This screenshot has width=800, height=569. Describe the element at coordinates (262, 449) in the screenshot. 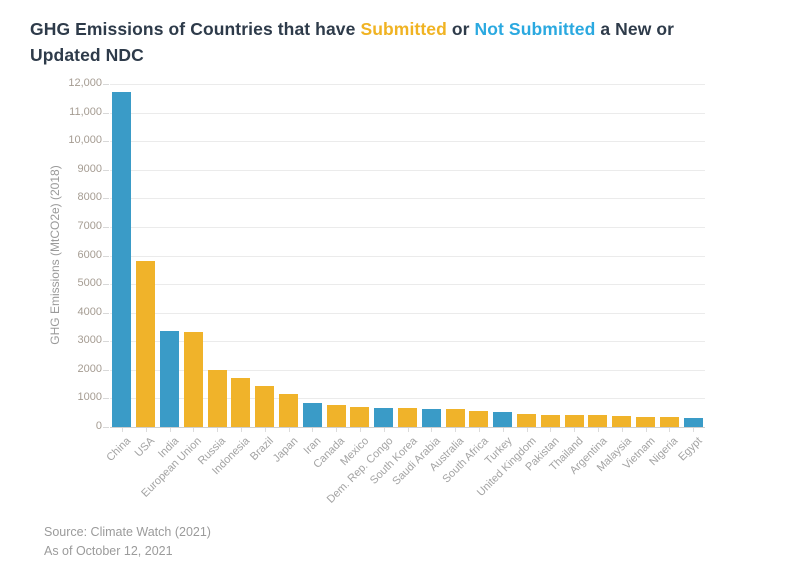

I see `x-label-brazil: Brazil` at that location.